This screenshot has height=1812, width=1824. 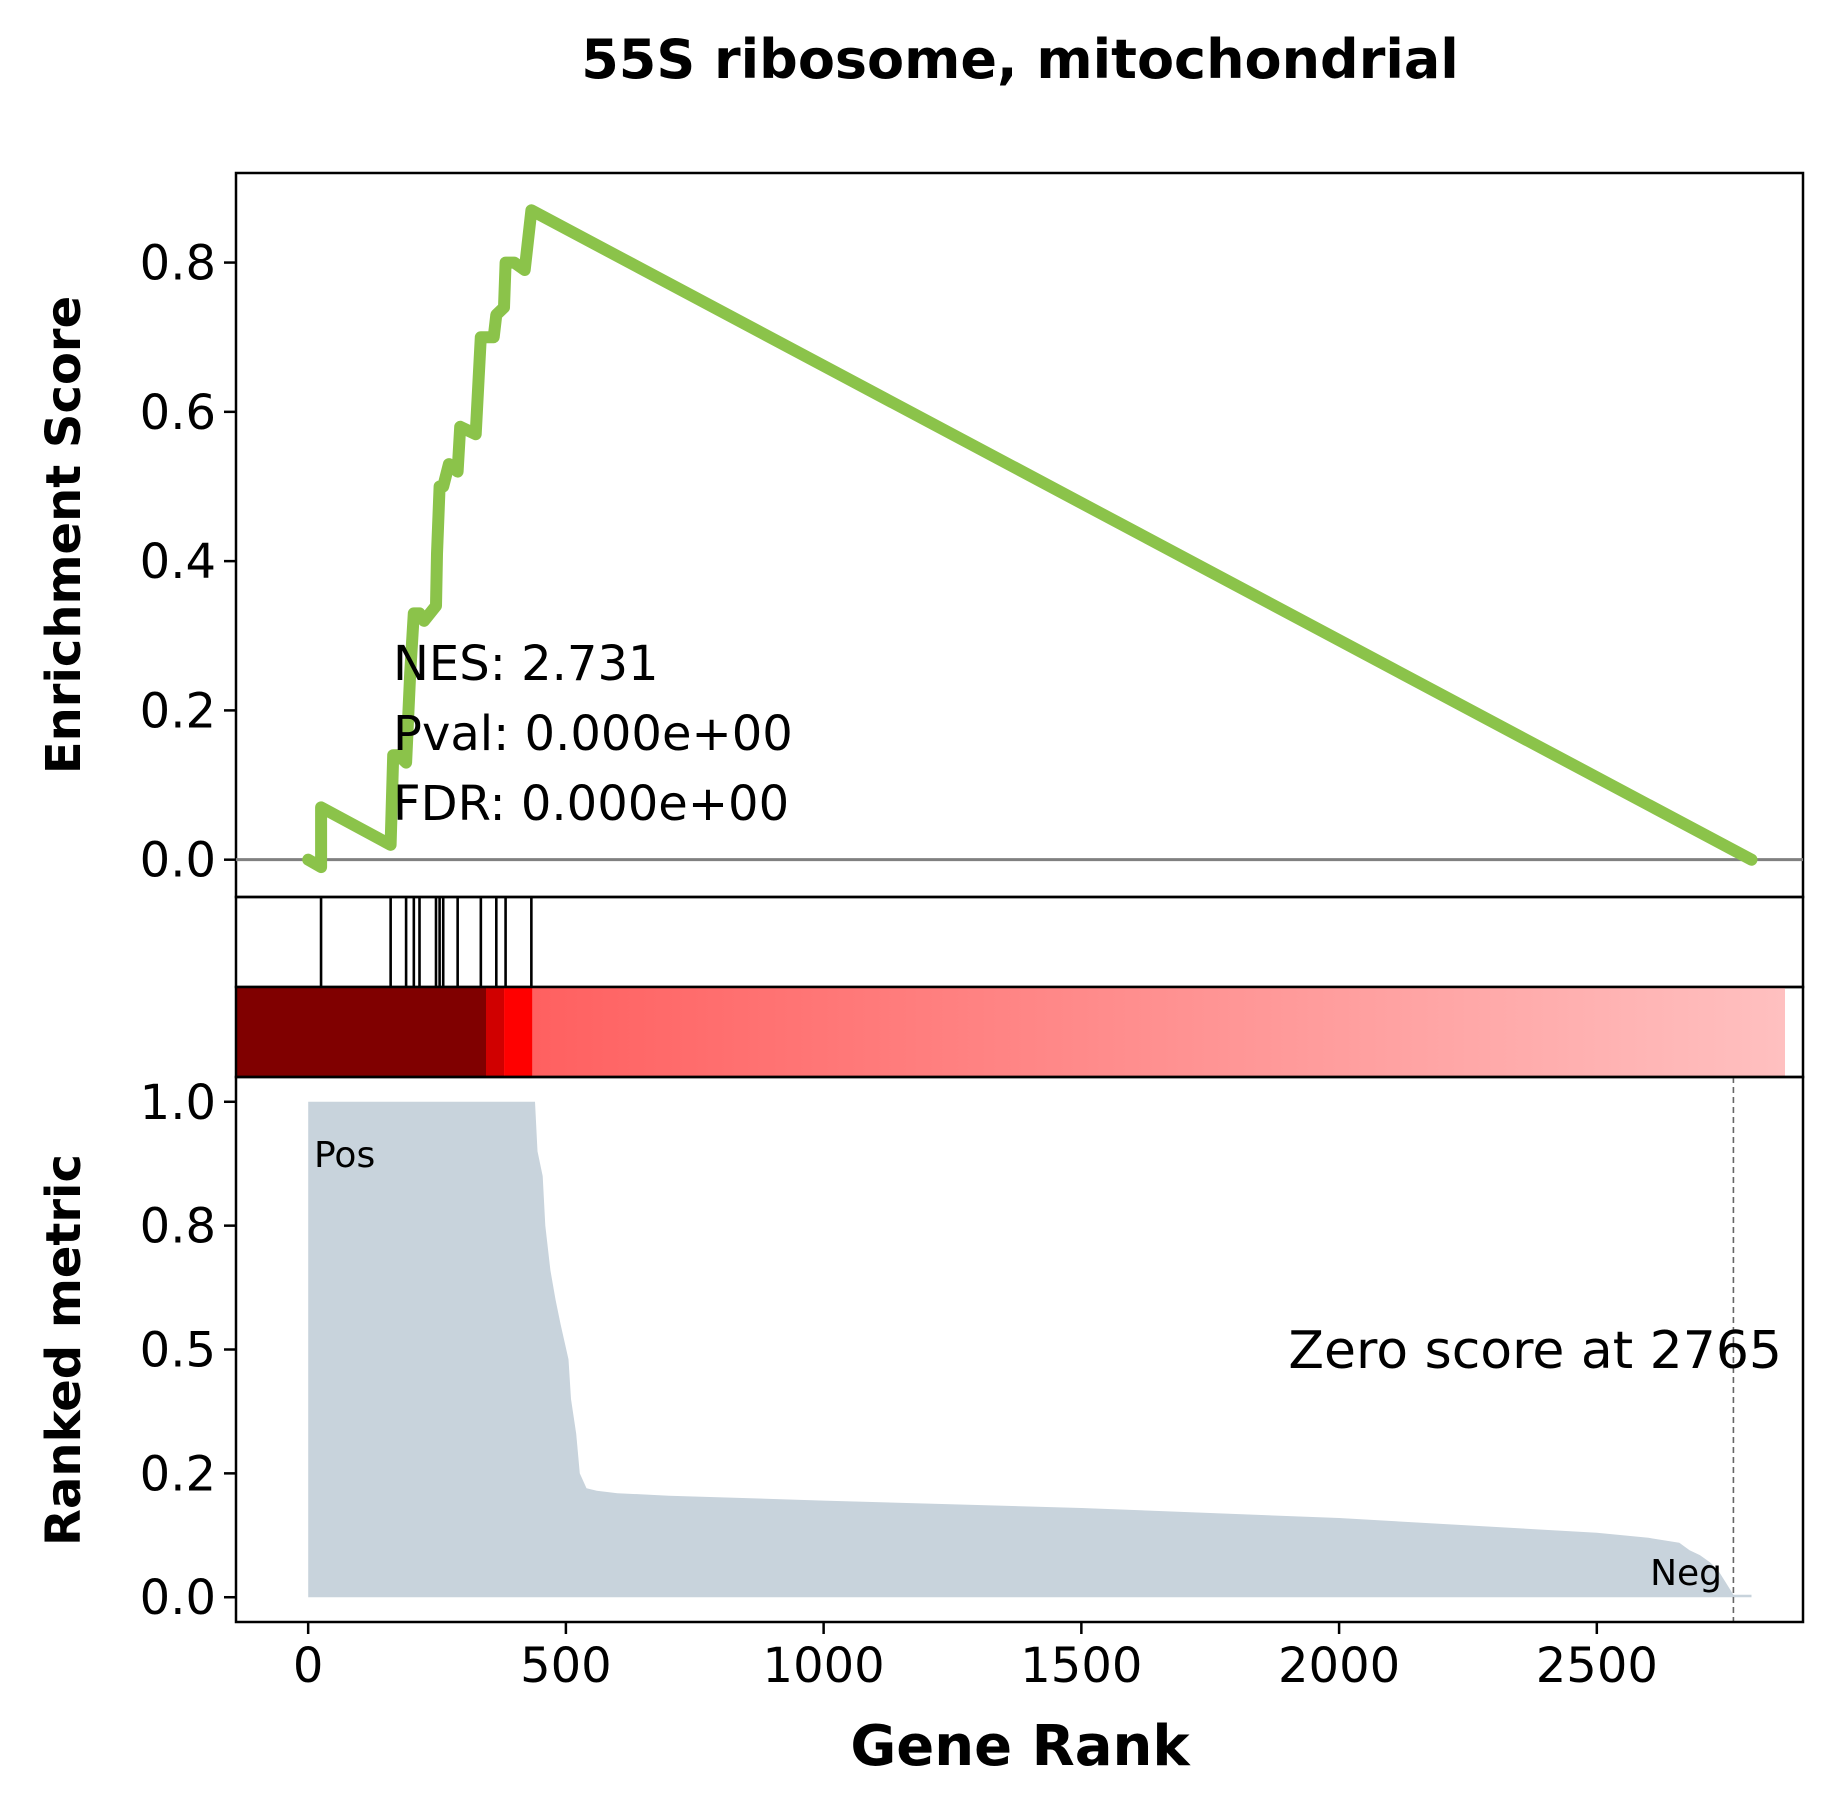 What do you see at coordinates (64, 1350) in the screenshot?
I see `metric-y-axis-label: Ranked metric` at bounding box center [64, 1350].